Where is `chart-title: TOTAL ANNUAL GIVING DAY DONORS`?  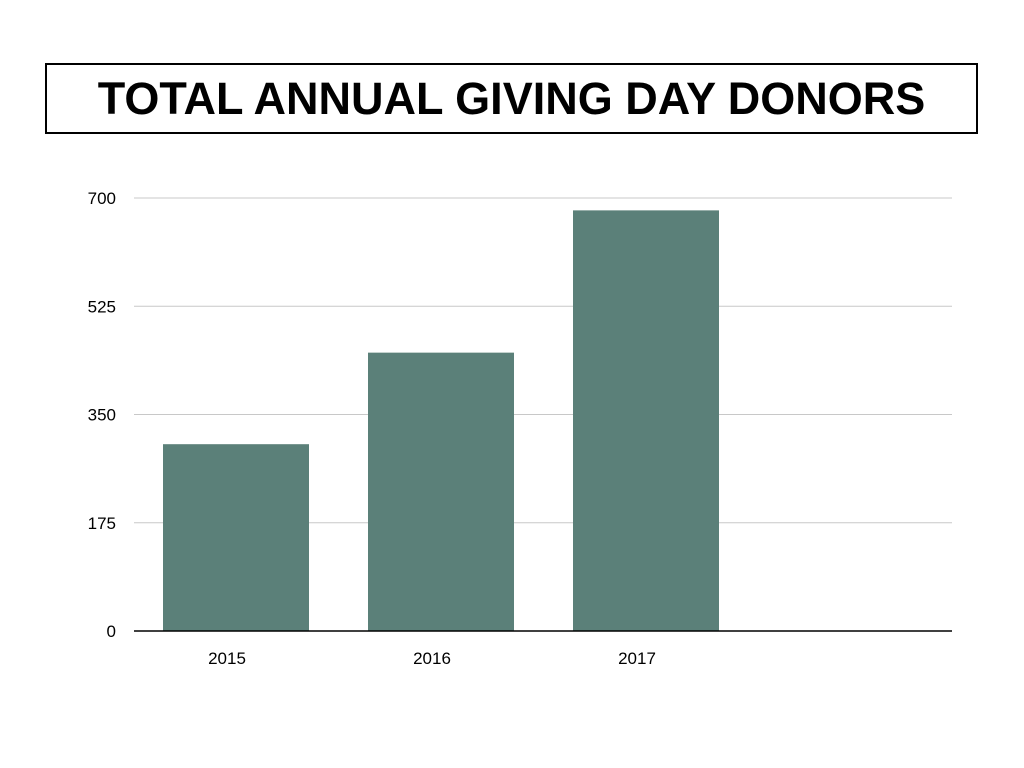 chart-title: TOTAL ANNUAL GIVING DAY DONORS is located at coordinates (511, 98).